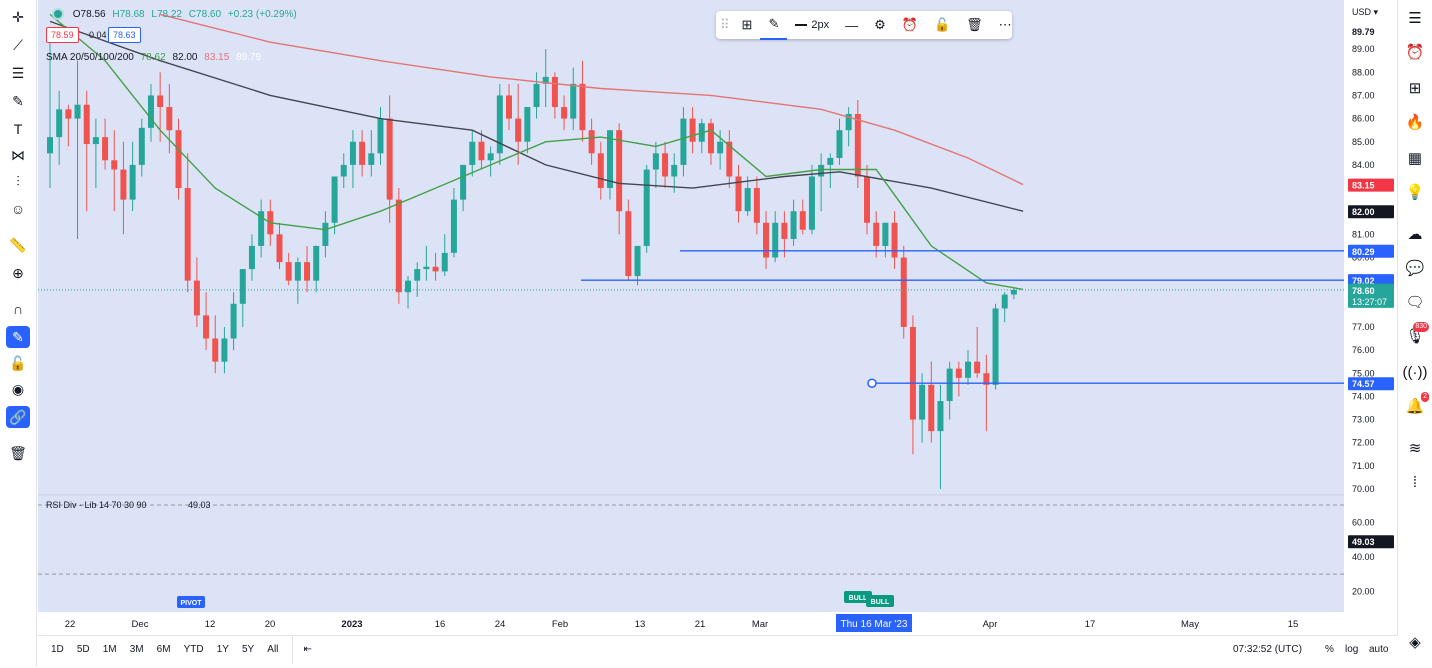  Describe the element at coordinates (62, 35) in the screenshot. I see `bid-box: 78.59` at that location.